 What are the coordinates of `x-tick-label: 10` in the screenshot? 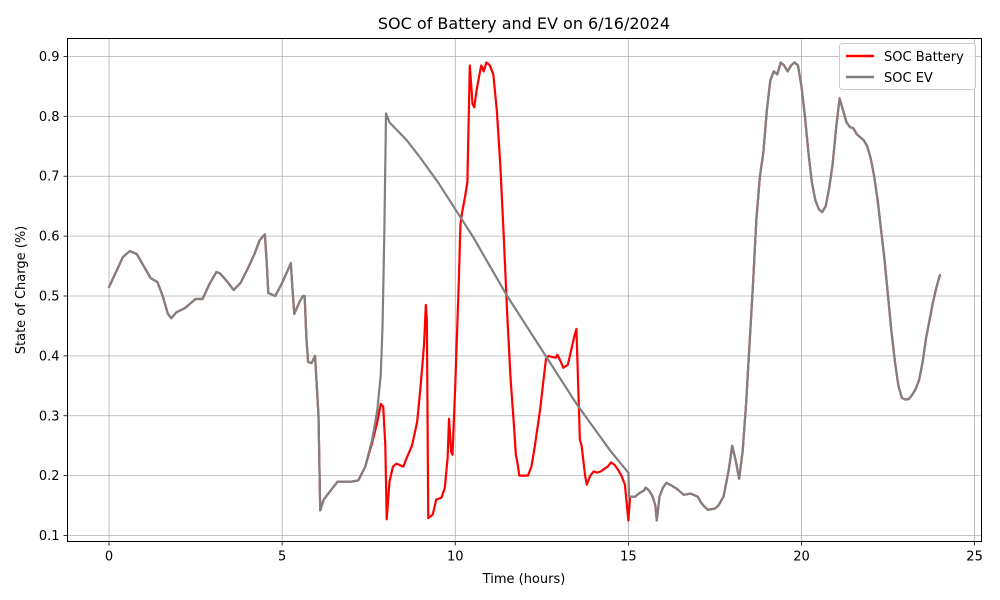 It's located at (455, 557).